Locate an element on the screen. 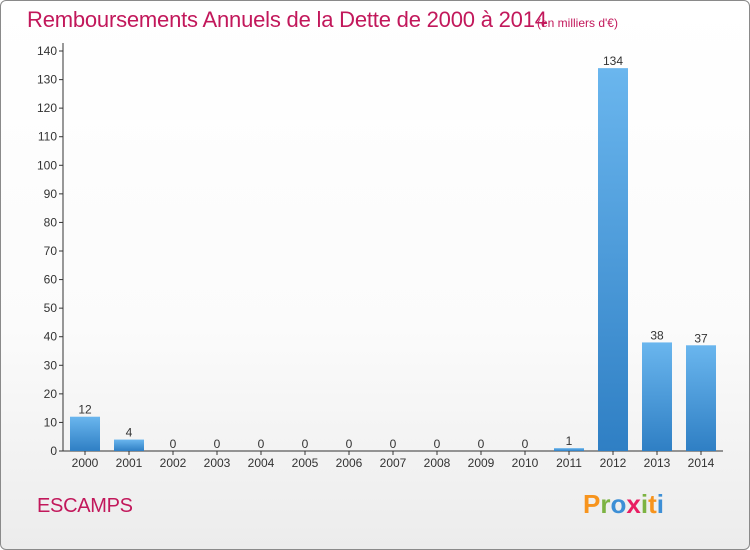  x-tick-label: 2006 is located at coordinates (349, 463).